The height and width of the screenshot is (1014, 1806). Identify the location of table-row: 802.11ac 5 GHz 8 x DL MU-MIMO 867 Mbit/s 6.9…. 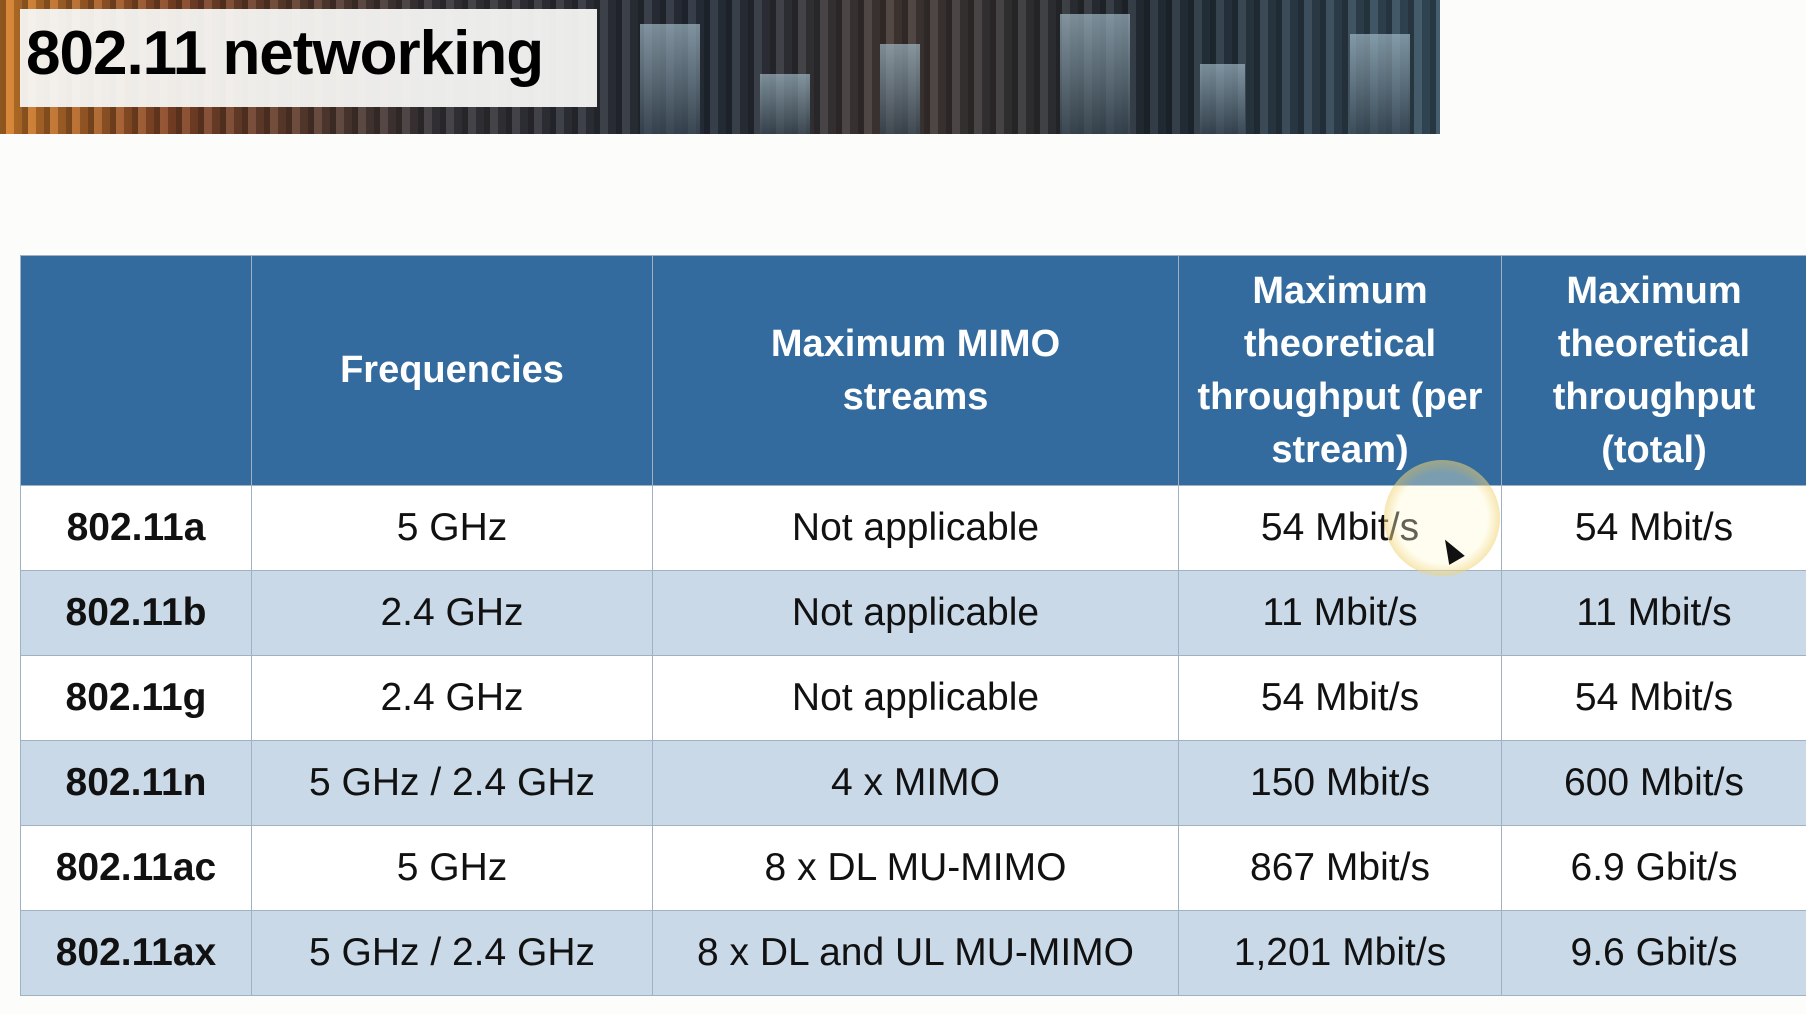
(913, 868).